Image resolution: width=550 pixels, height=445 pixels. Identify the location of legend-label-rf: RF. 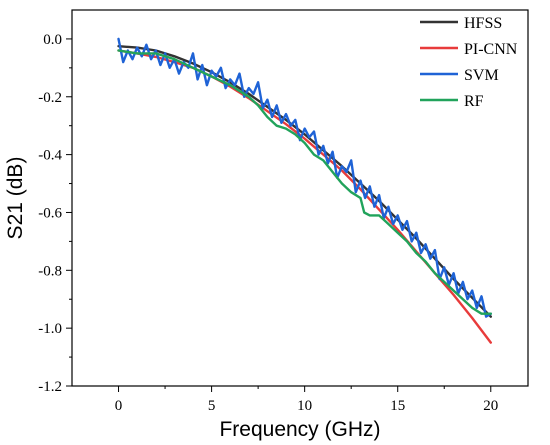
(474, 101).